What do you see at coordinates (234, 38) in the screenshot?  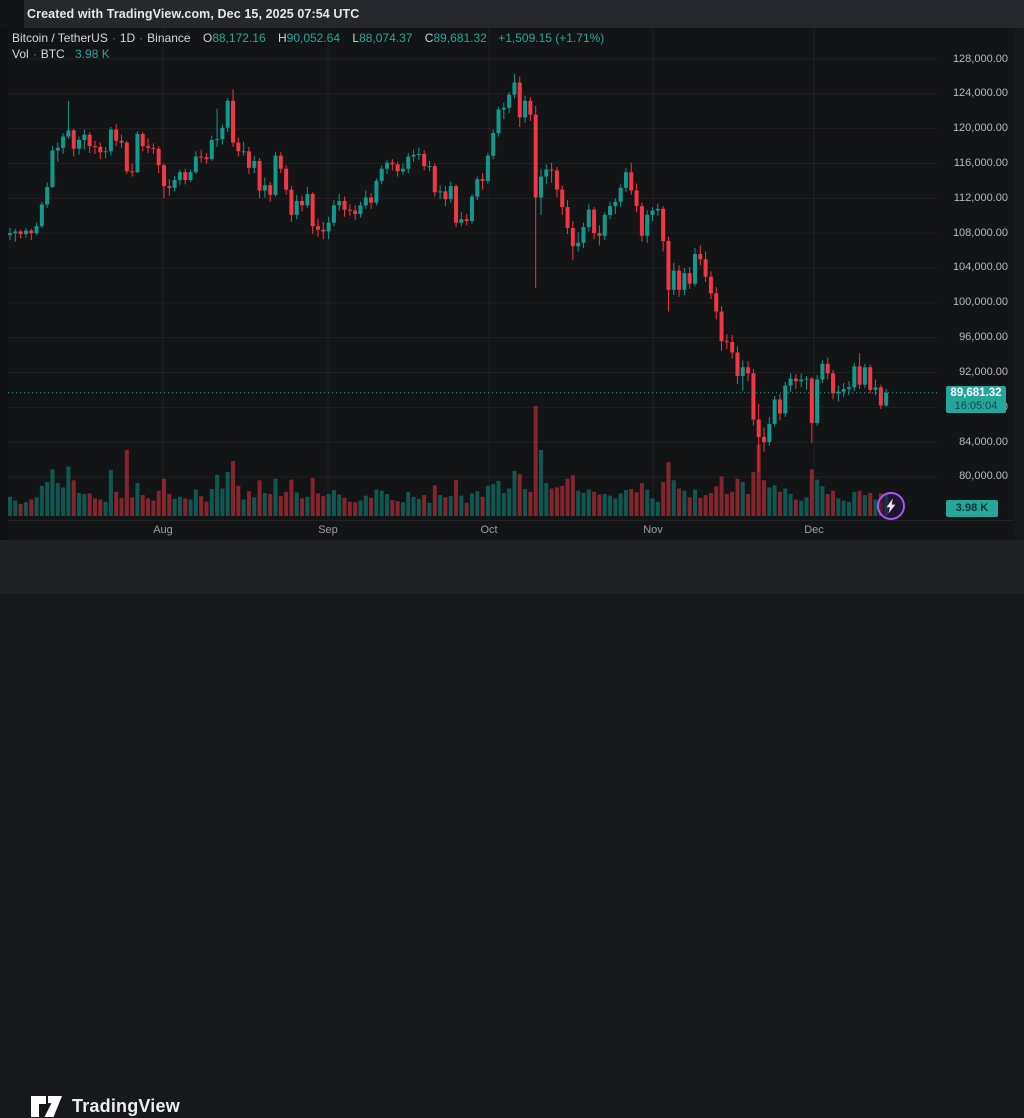 I see `open-value: O88,172.16` at bounding box center [234, 38].